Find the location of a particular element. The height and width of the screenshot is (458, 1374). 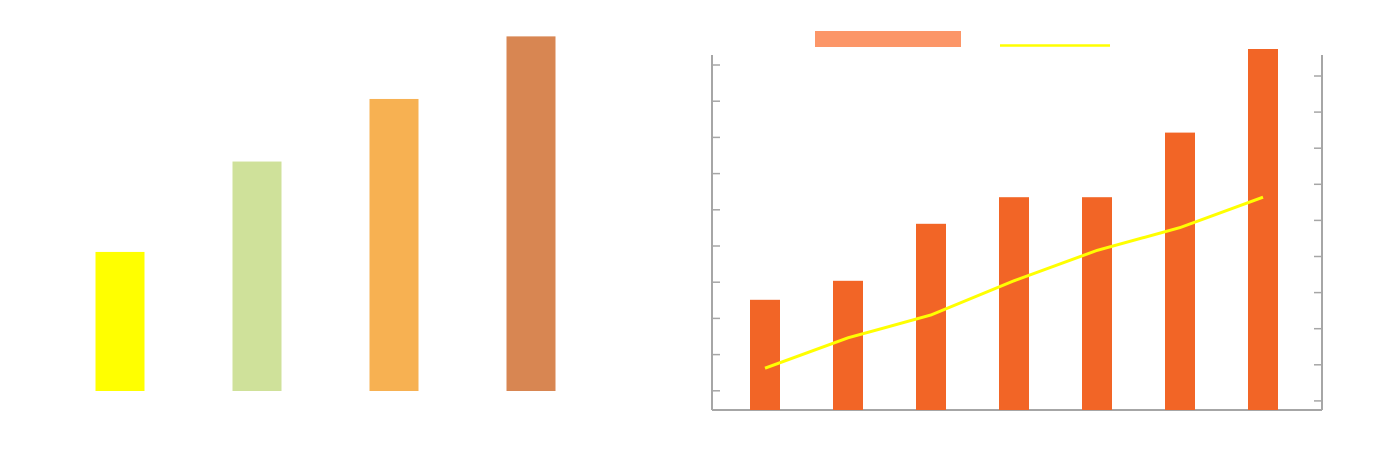

legend-swatch-bar is located at coordinates (888, 39).